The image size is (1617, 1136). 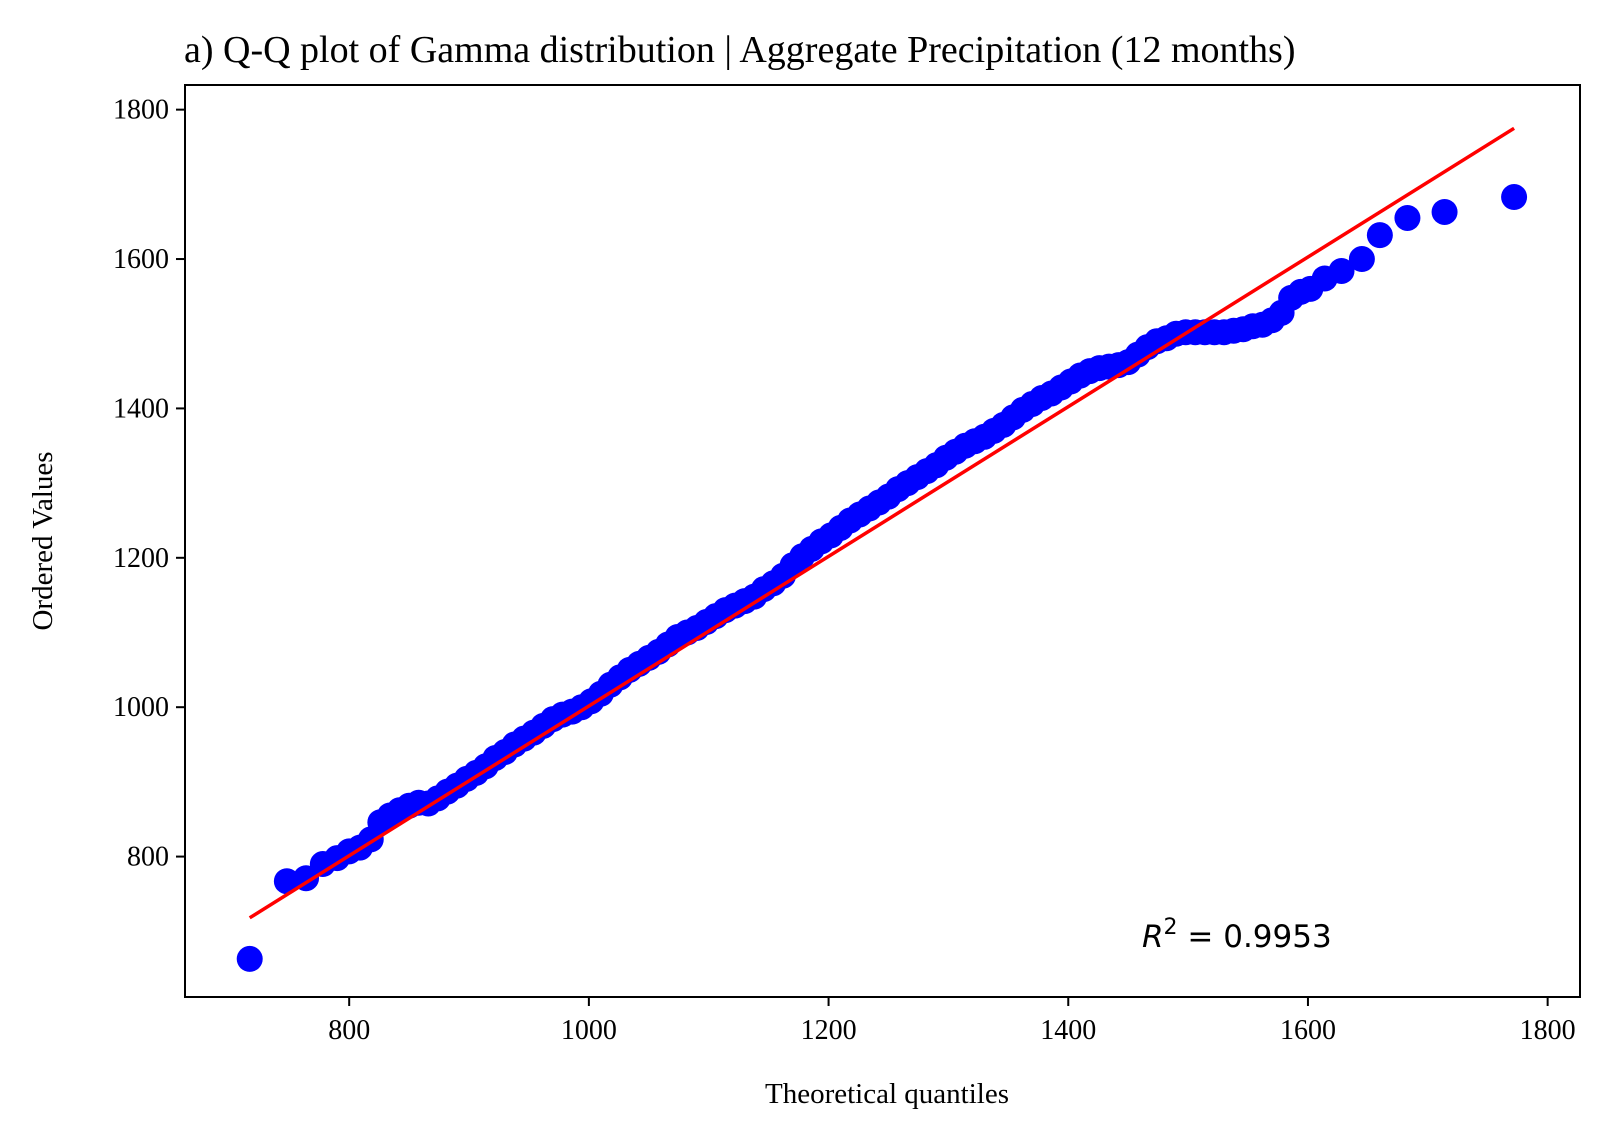 What do you see at coordinates (349, 1030) in the screenshot?
I see `x-tick-label: 800` at bounding box center [349, 1030].